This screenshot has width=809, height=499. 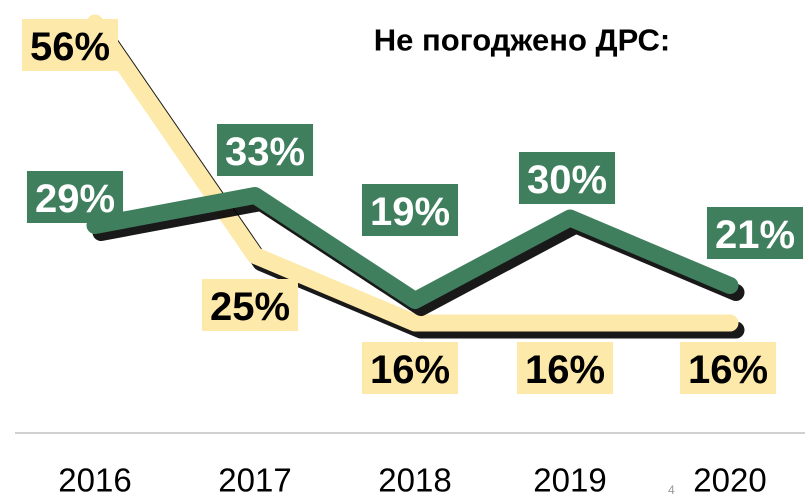 I want to click on data-label: 56%, so click(x=70, y=47).